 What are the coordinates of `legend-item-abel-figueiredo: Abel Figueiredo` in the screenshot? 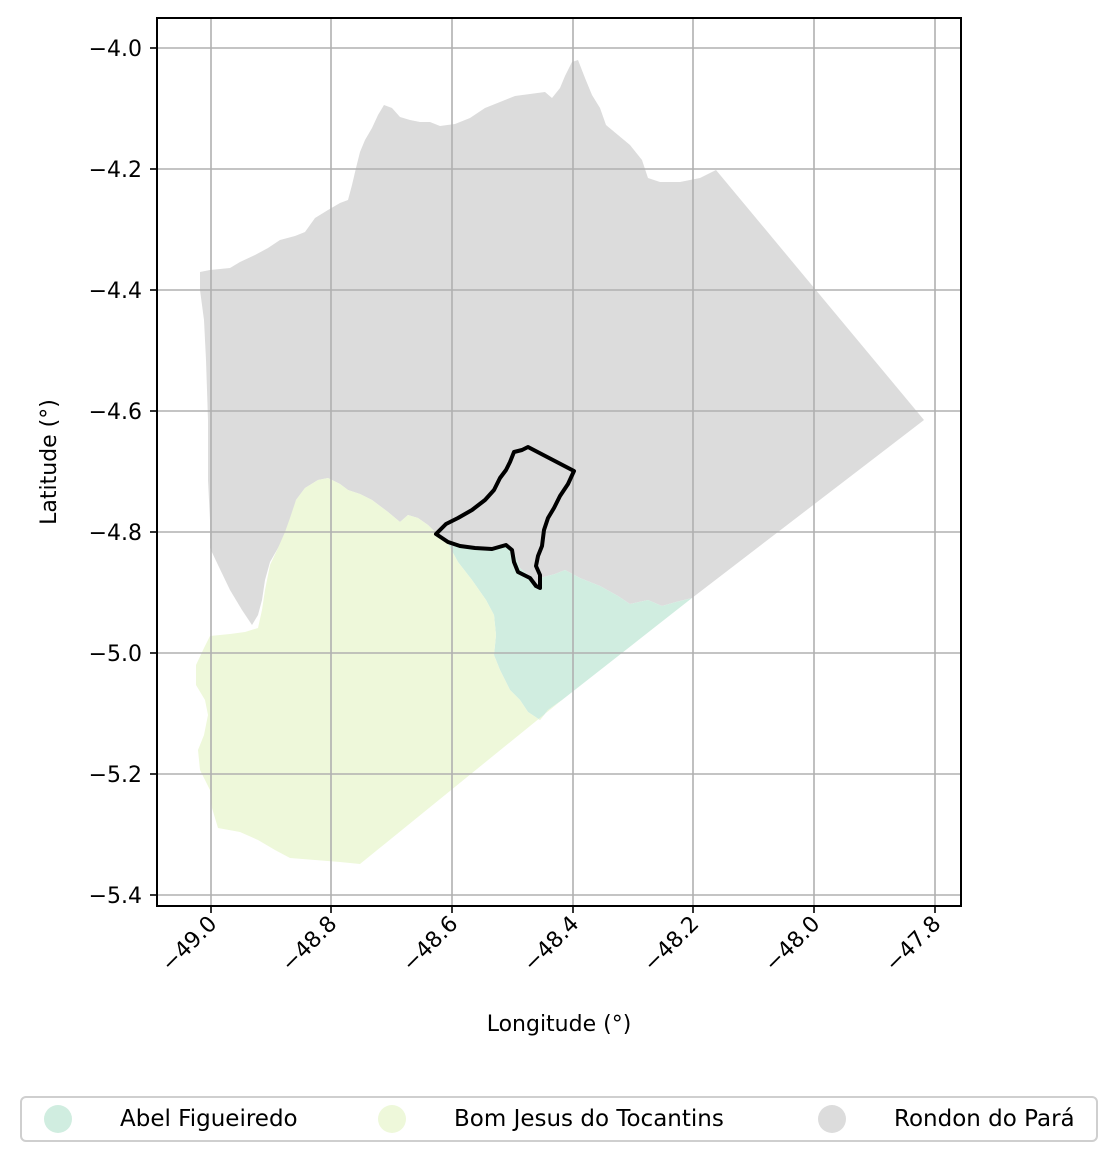 It's located at (171, 1119).